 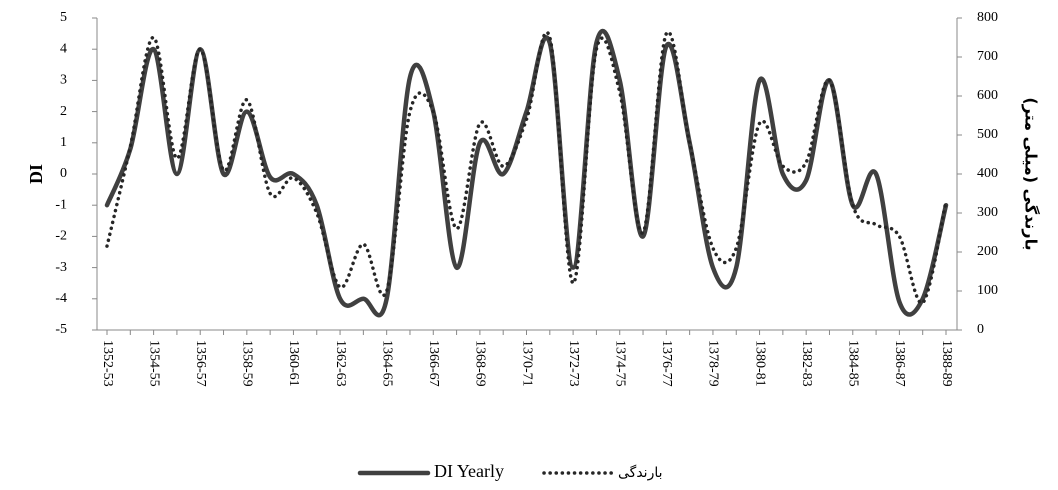 What do you see at coordinates (61, 204) in the screenshot?
I see `y-tick-label: -1` at bounding box center [61, 204].